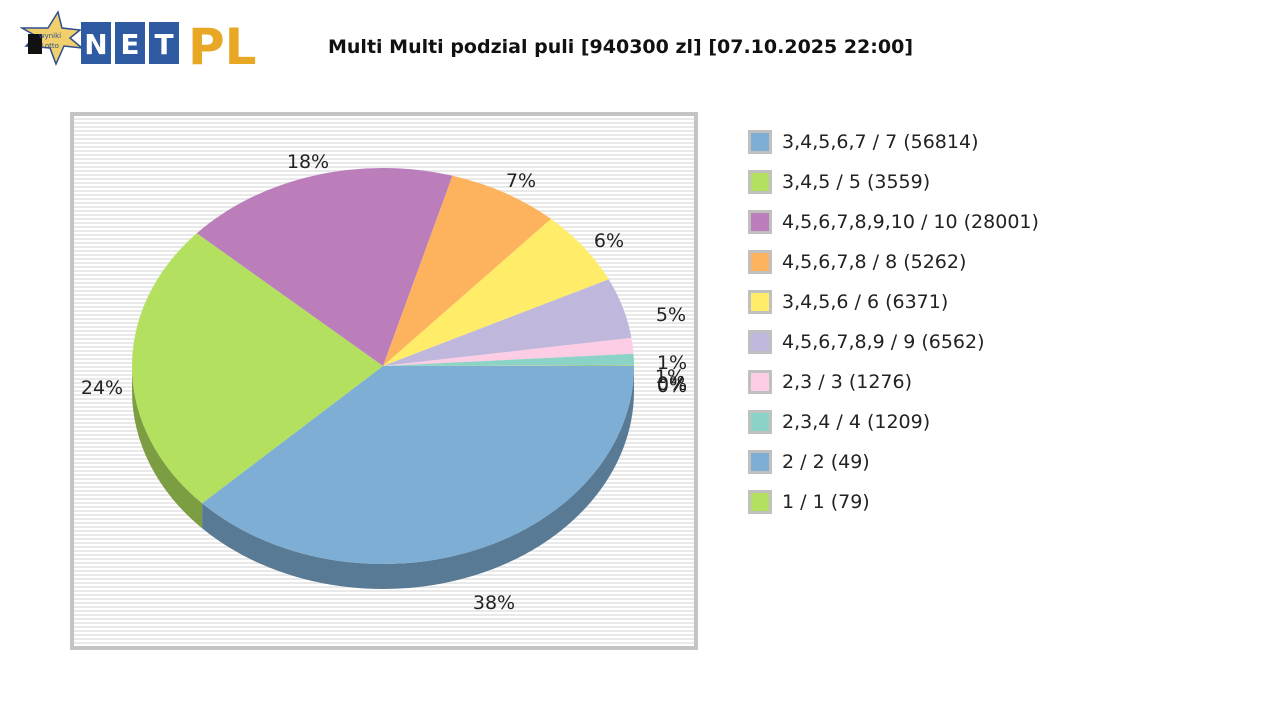  What do you see at coordinates (50, 46) in the screenshot?
I see `logo-badge-line2: Lotto` at bounding box center [50, 46].